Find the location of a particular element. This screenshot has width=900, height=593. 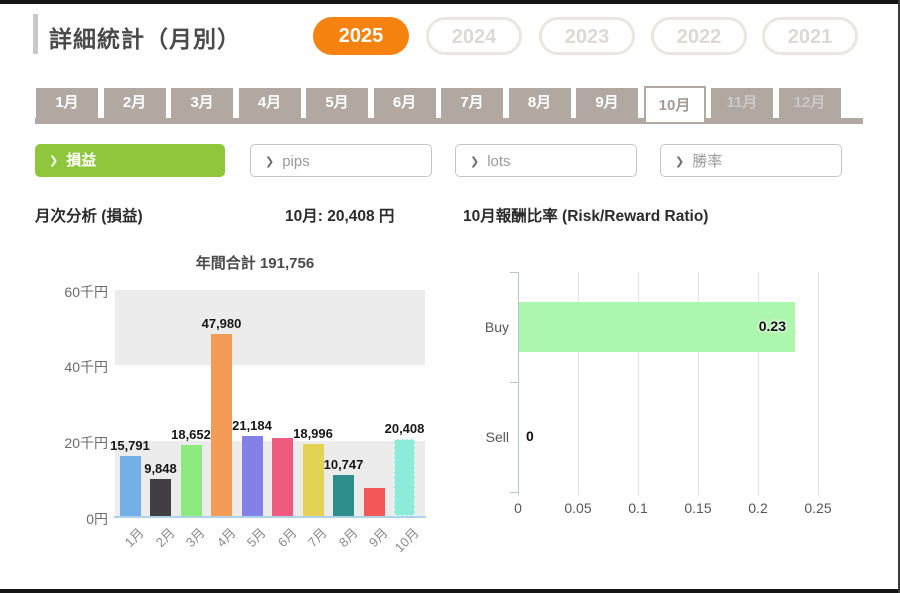

risk-reward-heading: 10月報酬比率 (Risk/Reward Ratio) is located at coordinates (586, 216).